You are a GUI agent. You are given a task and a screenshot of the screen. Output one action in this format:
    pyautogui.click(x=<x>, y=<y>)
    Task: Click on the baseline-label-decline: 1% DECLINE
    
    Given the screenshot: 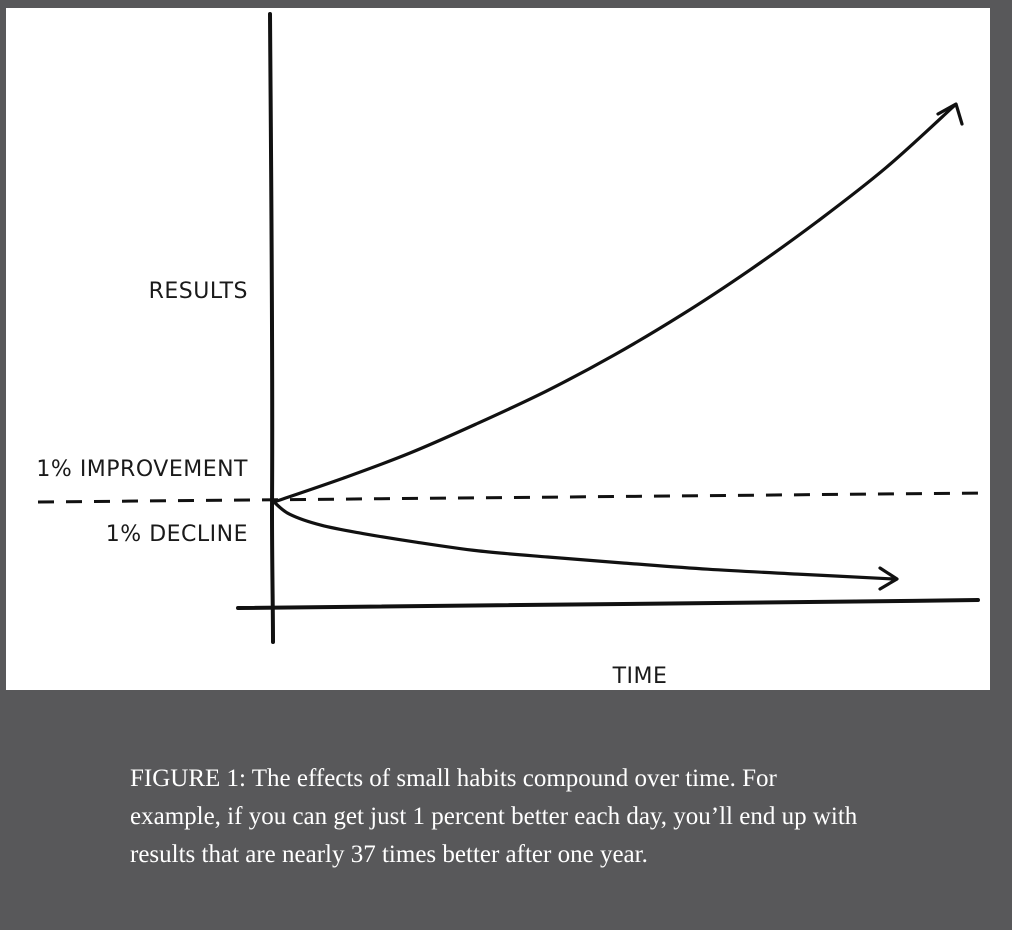 What is the action you would take?
    pyautogui.click(x=177, y=534)
    